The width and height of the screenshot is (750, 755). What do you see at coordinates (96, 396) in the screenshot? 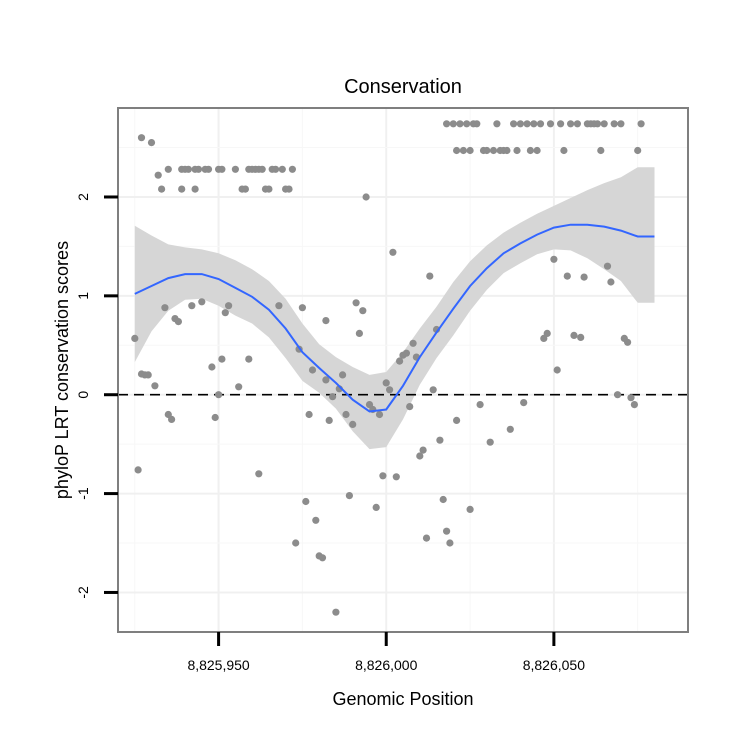
I see `y-axis-ticks: -2 -1 0 1 2` at bounding box center [96, 396].